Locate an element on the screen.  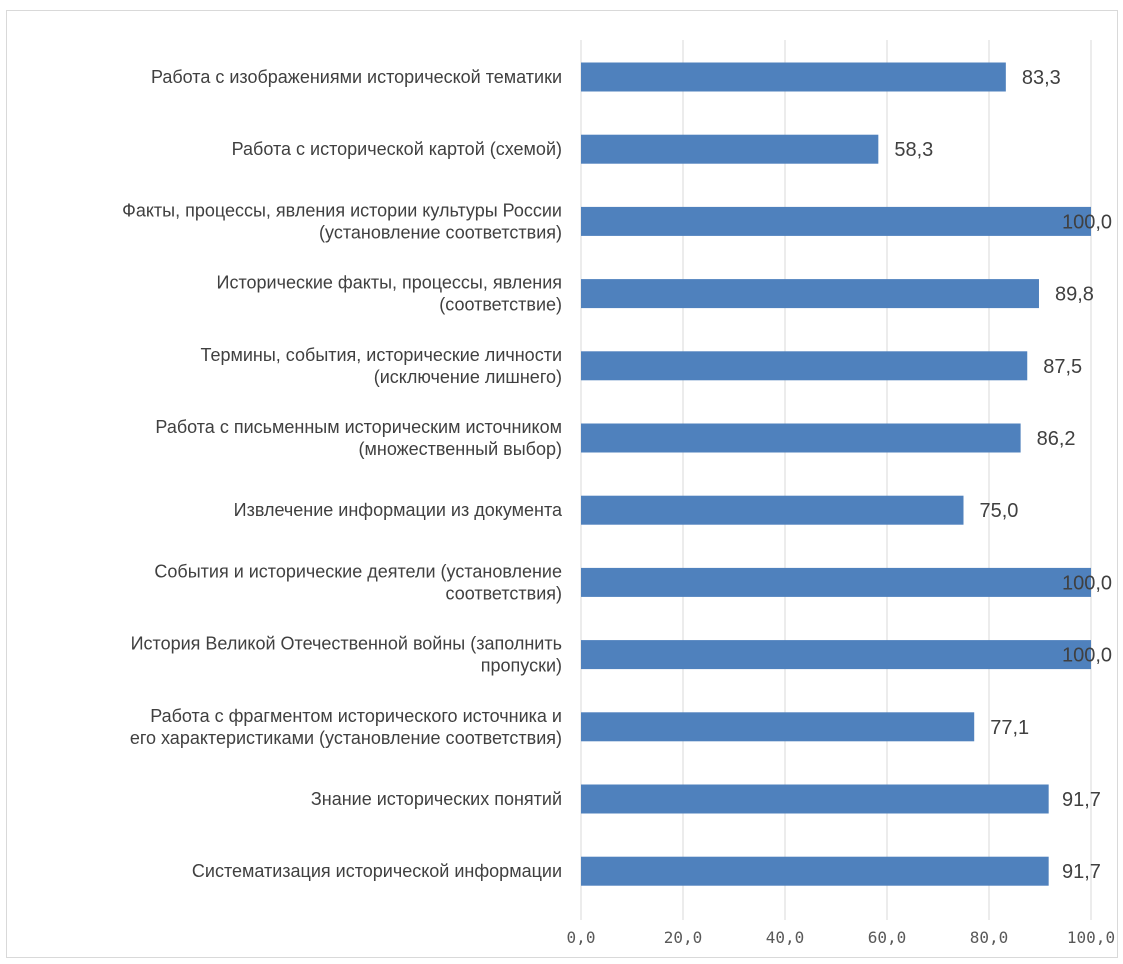
x-axis-tick-layer: 0,0 20,0 40,0 60,0 80,0 100,0 is located at coordinates (841, 937).